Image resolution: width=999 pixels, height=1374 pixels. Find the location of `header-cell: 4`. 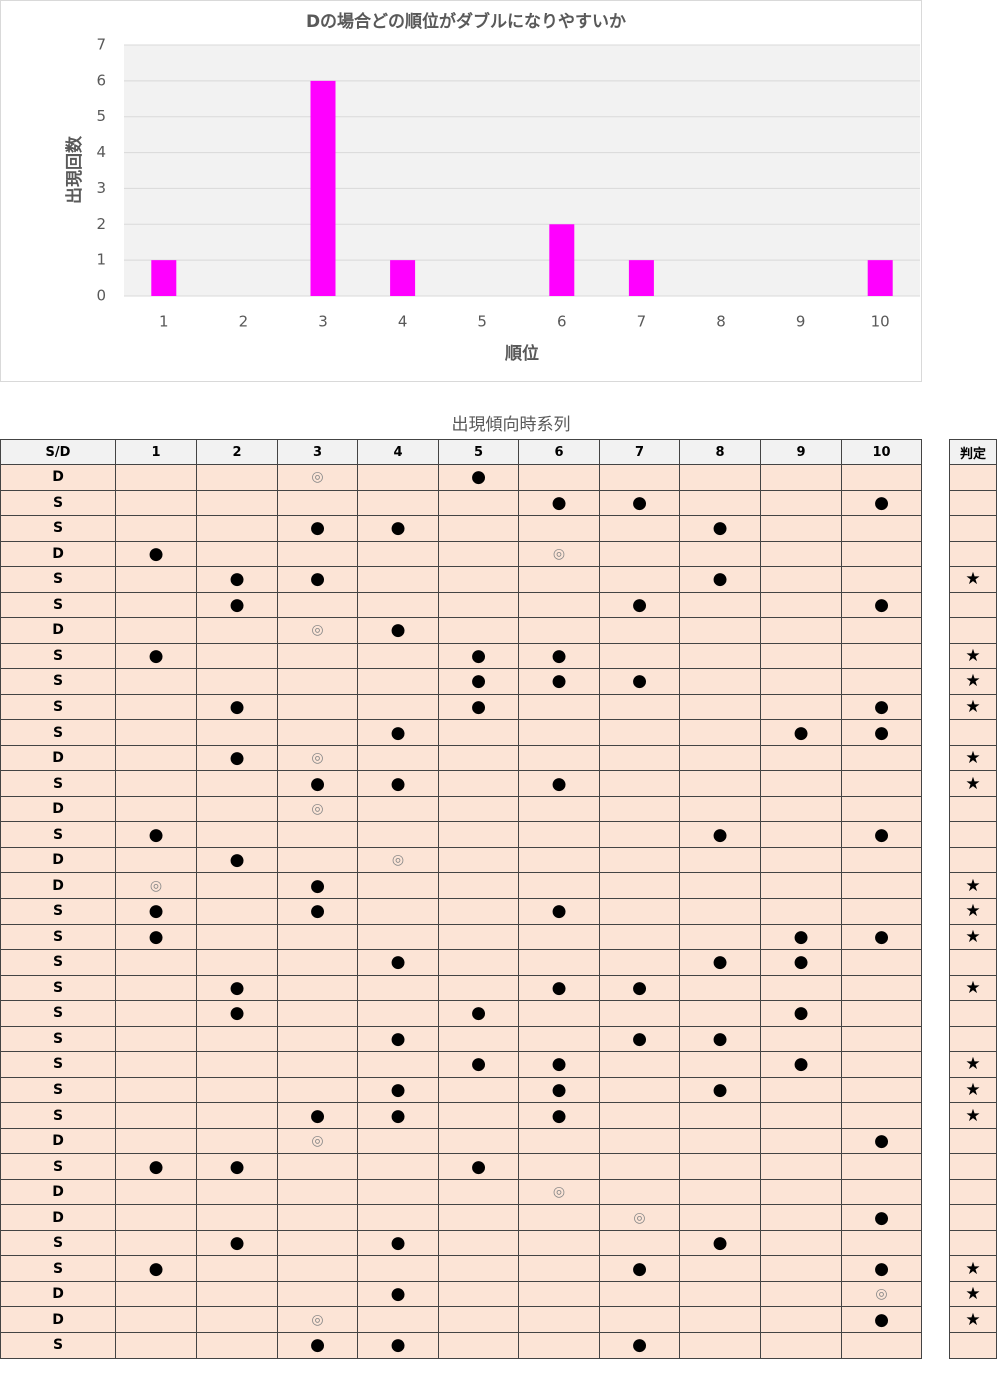

header-cell: 4 is located at coordinates (398, 452).